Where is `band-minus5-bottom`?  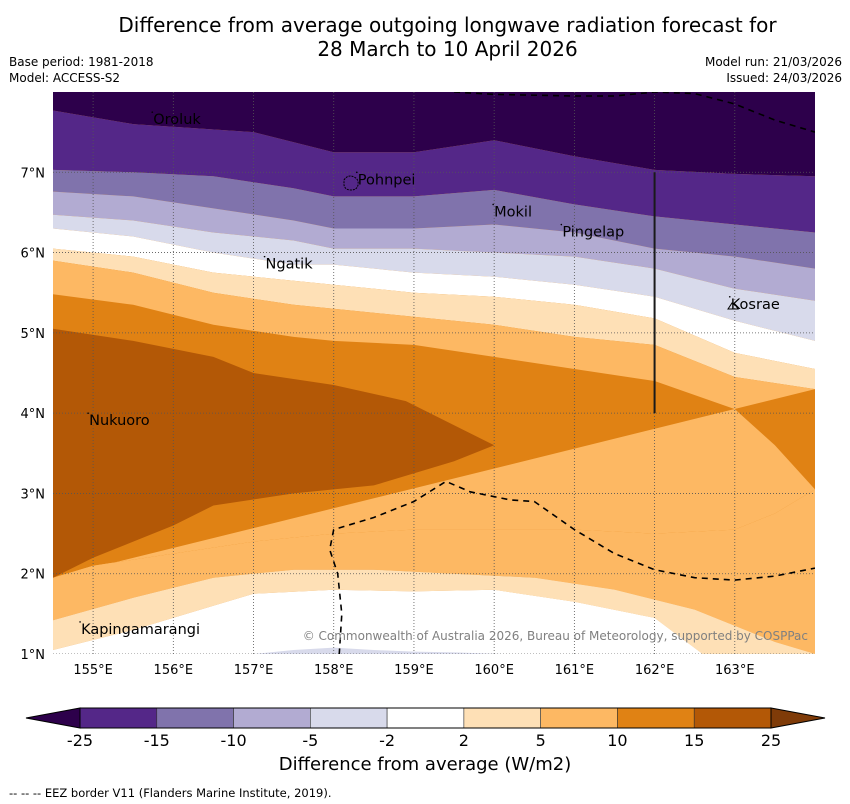 band-minus5-bottom is located at coordinates (378, 650).